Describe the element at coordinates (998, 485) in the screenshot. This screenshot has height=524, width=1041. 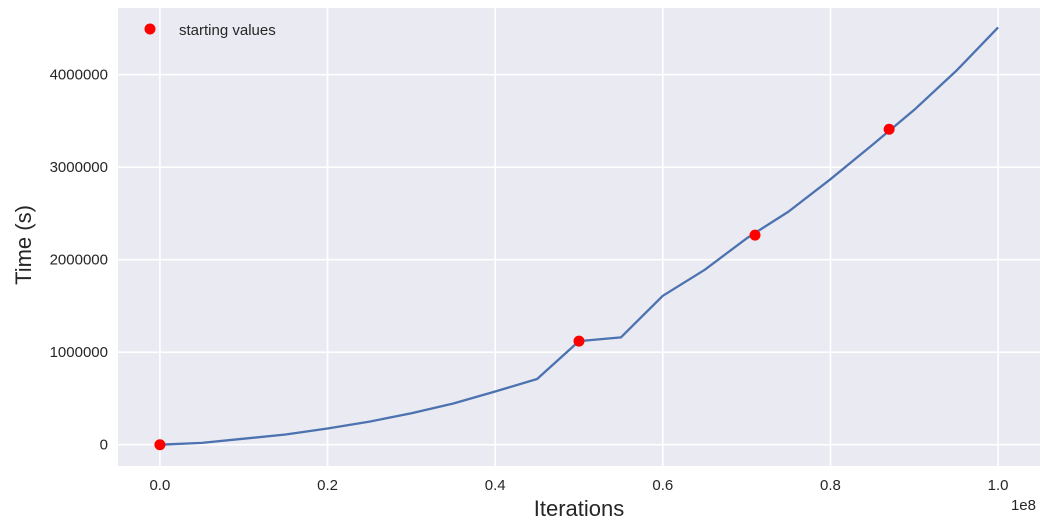
I see `x-tick-label: 1.0` at that location.